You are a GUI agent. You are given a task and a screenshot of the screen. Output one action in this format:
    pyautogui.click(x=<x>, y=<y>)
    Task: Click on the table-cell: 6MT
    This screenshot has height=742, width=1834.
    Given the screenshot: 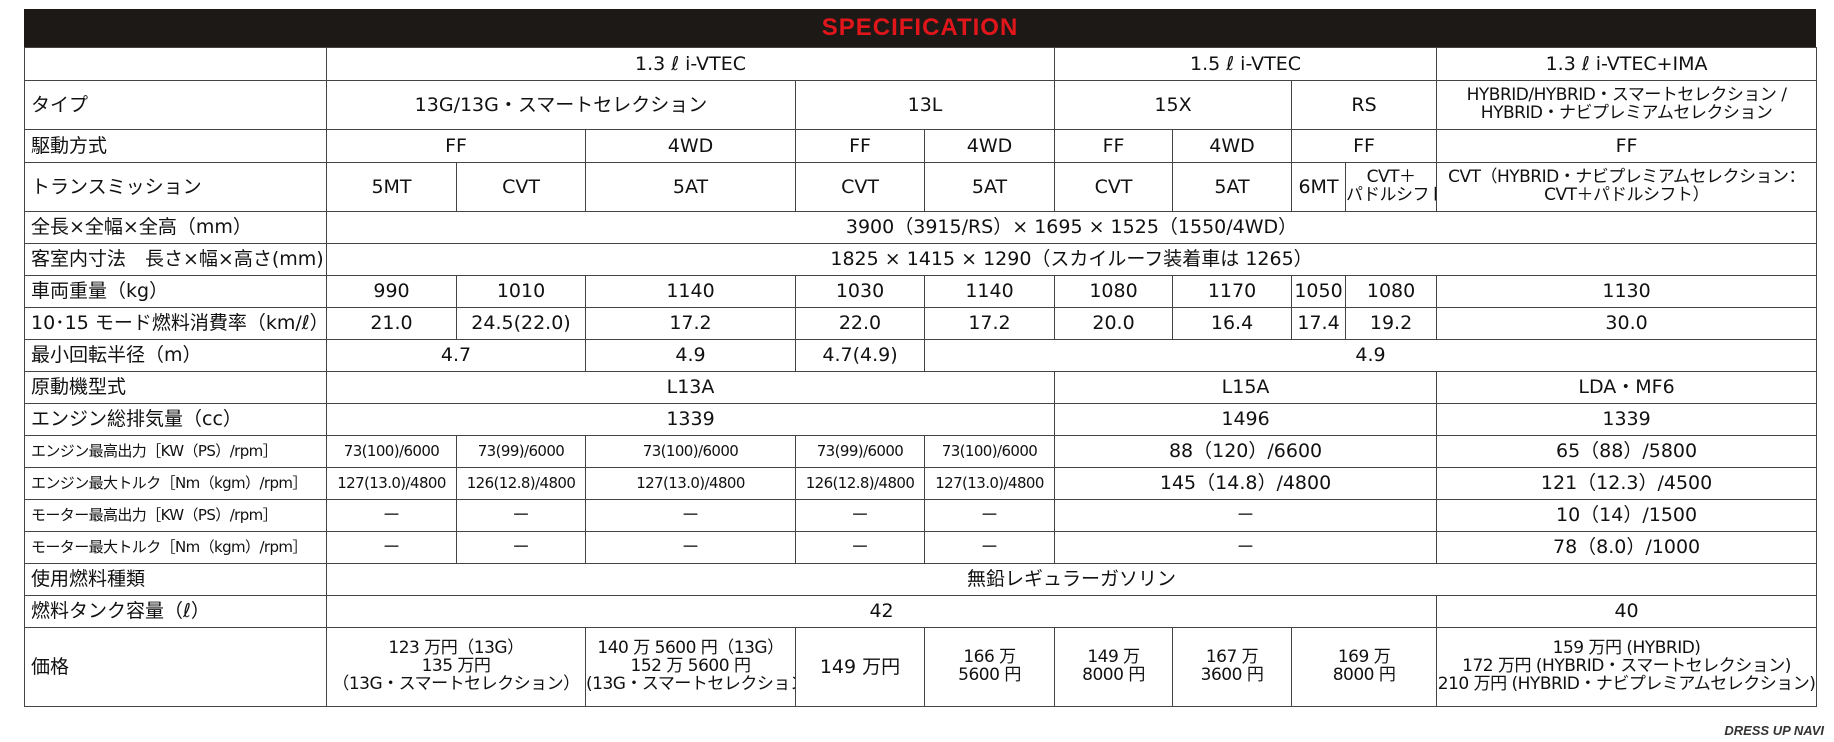 What is the action you would take?
    pyautogui.click(x=1319, y=187)
    